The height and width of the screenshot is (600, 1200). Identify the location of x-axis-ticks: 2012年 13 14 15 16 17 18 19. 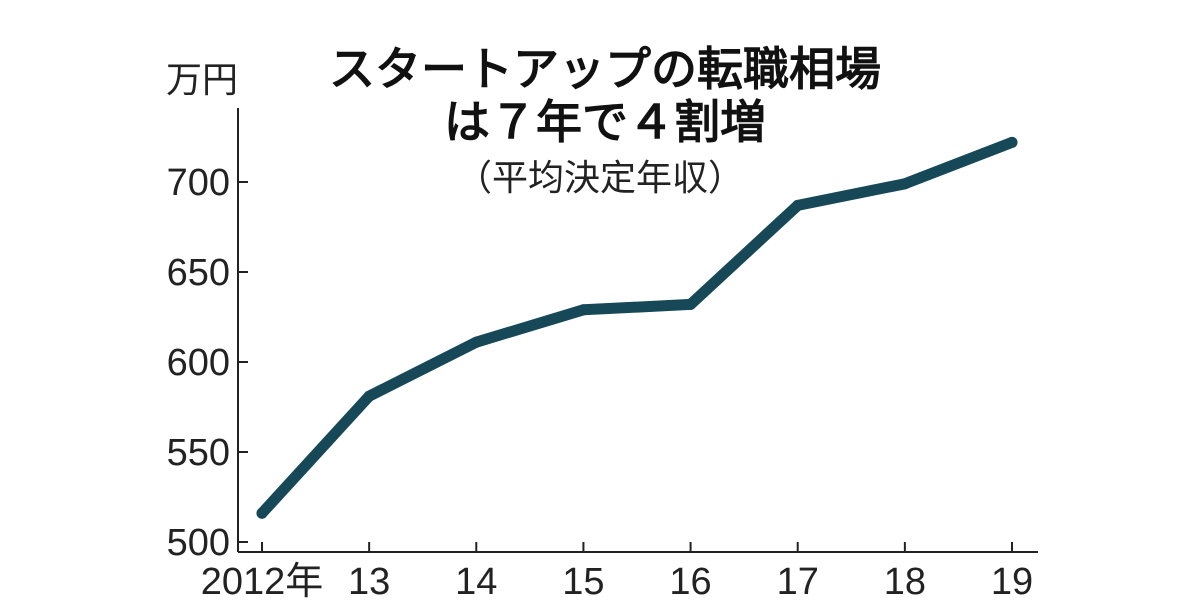
(617, 571).